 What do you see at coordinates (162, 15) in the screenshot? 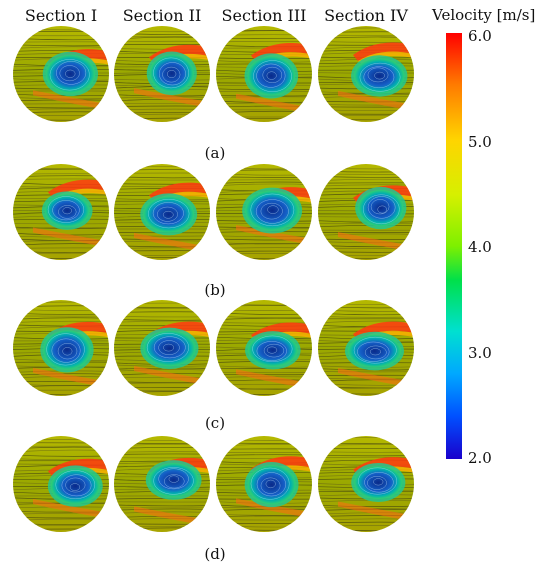
I see `section-header-2: Section II` at bounding box center [162, 15].